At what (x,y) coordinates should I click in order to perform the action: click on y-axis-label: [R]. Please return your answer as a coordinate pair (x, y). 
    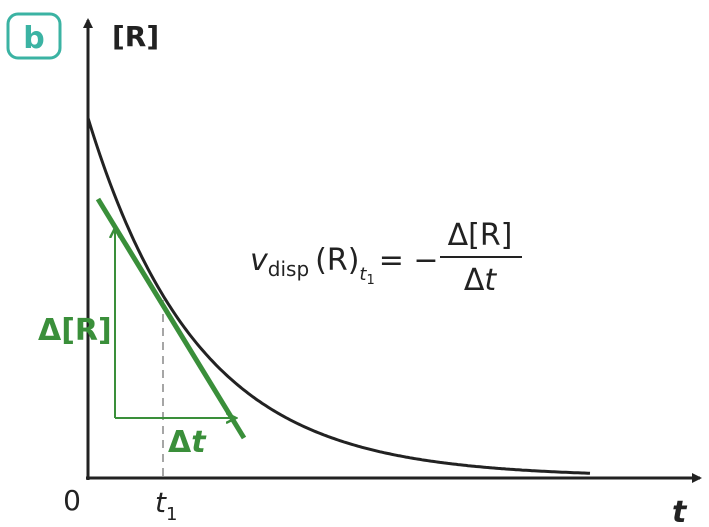
    Looking at the image, I should click on (135, 36).